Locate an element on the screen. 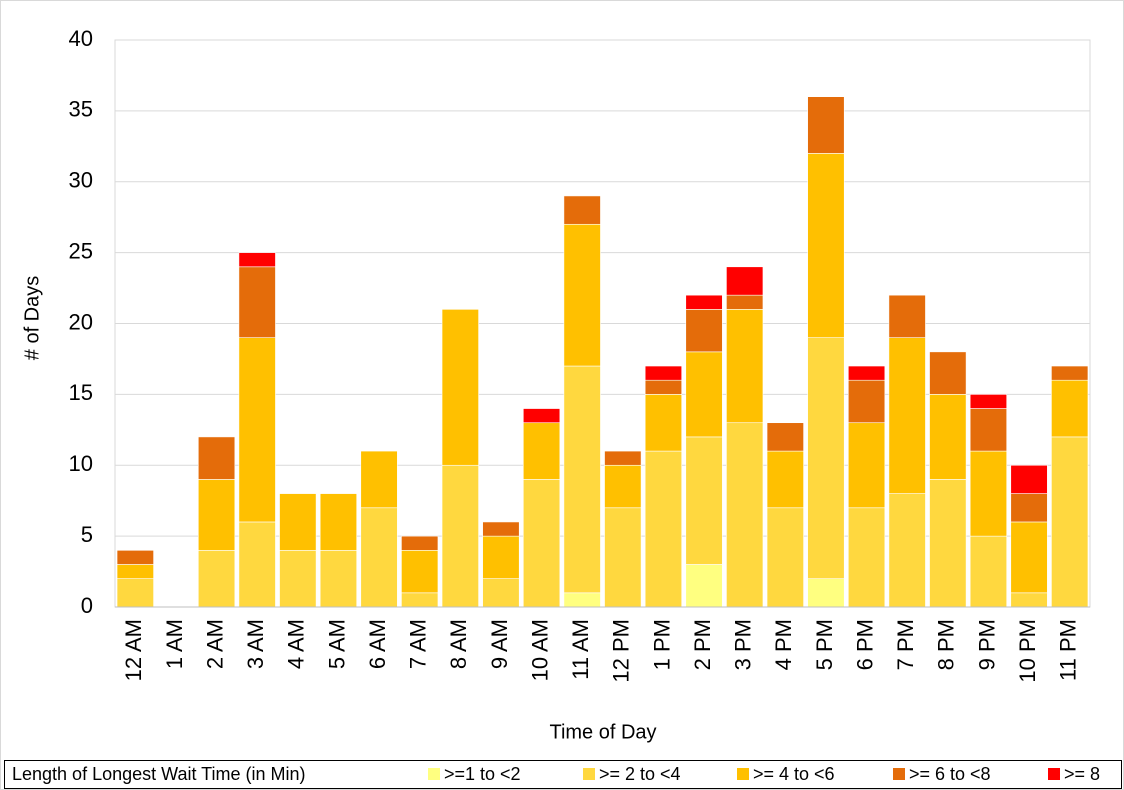 This screenshot has height=790, width=1124. x-tick-label: 11 PM is located at coordinates (1068, 650).